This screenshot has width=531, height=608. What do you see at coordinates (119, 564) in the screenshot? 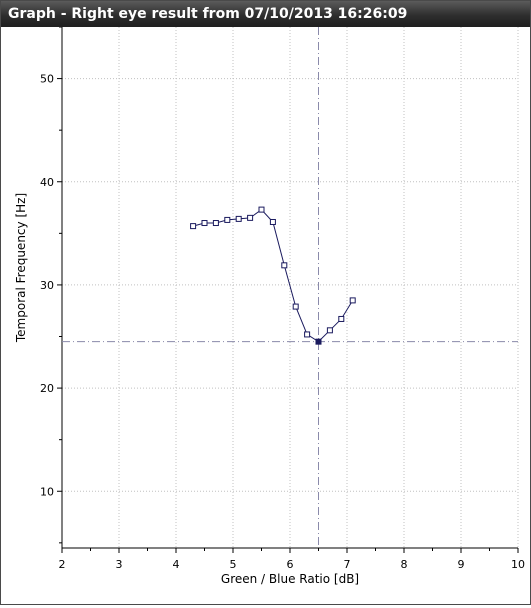
I see `x-tick-label: 3` at bounding box center [119, 564].